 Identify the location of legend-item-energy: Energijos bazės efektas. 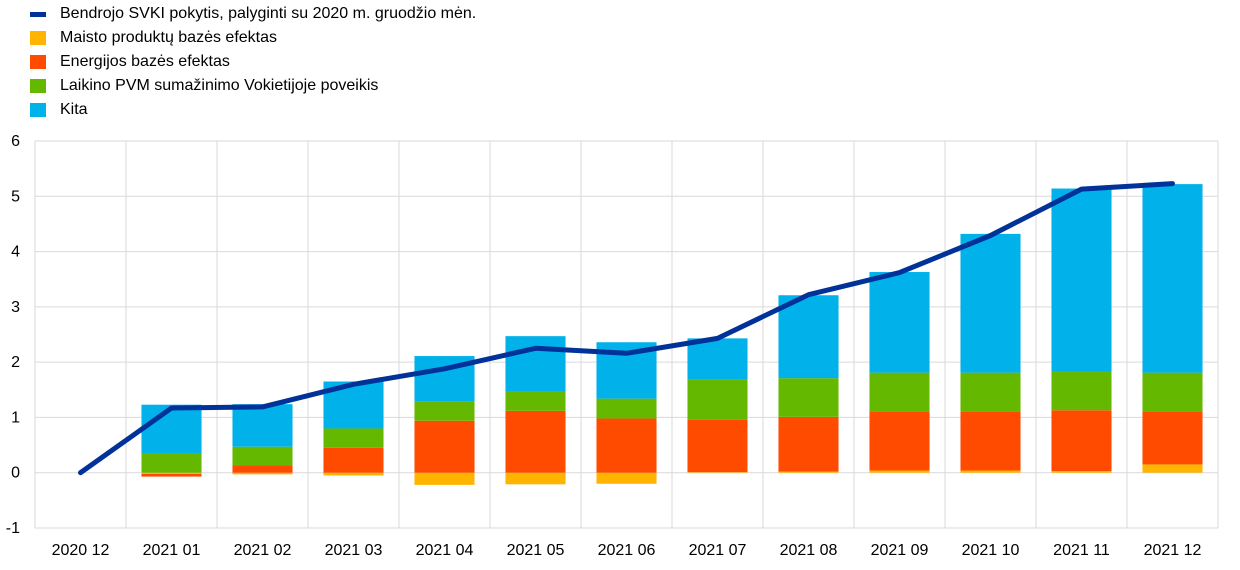
(253, 62).